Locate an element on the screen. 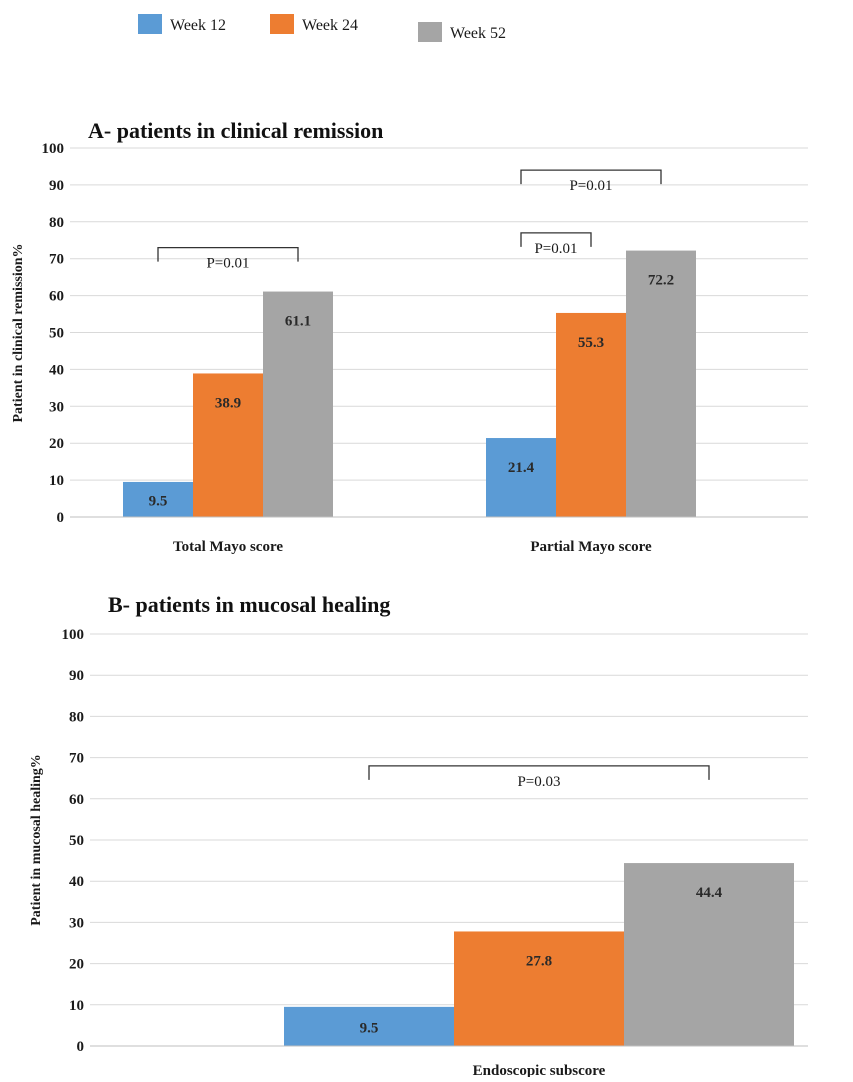 The image size is (853, 1082). y-axis-label: Patient in clinical remission% is located at coordinates (18, 332).